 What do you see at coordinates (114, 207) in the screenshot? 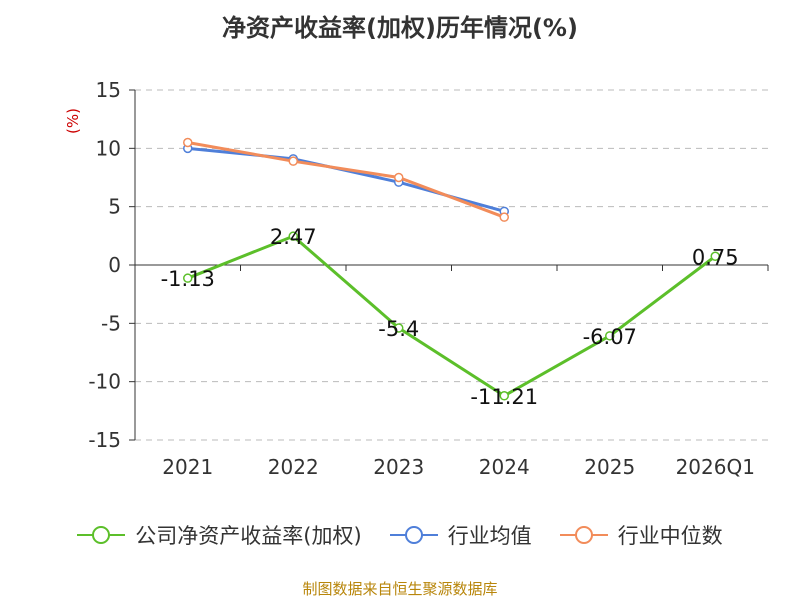
I see `y-tick-label: 5` at bounding box center [114, 207].